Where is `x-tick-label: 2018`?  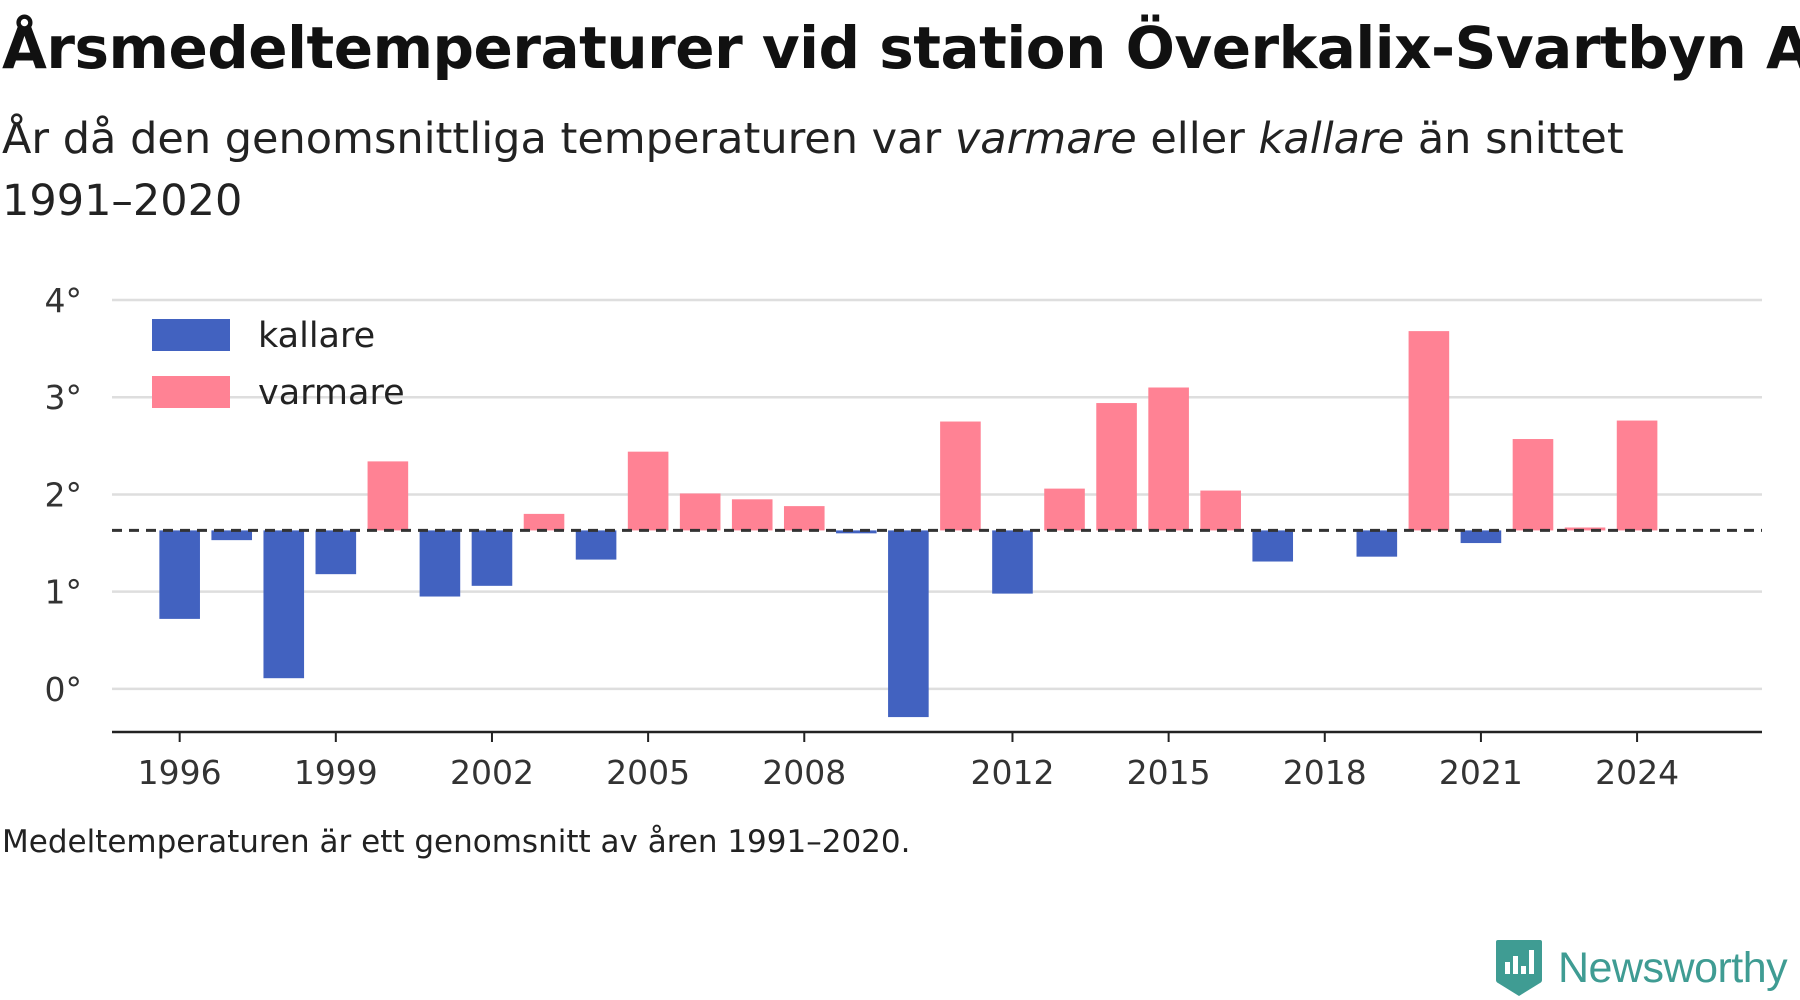 x-tick-label: 2018 is located at coordinates (1325, 771).